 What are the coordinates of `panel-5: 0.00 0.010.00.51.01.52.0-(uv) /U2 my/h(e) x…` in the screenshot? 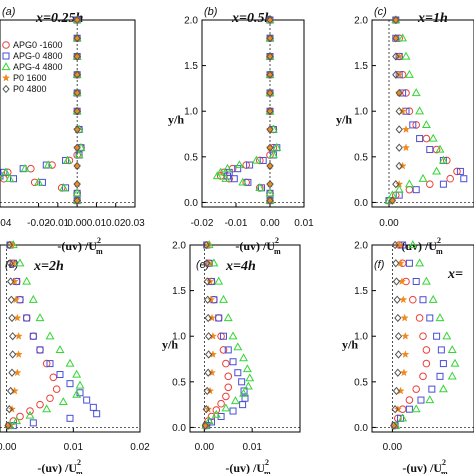 It's located at (231, 357).